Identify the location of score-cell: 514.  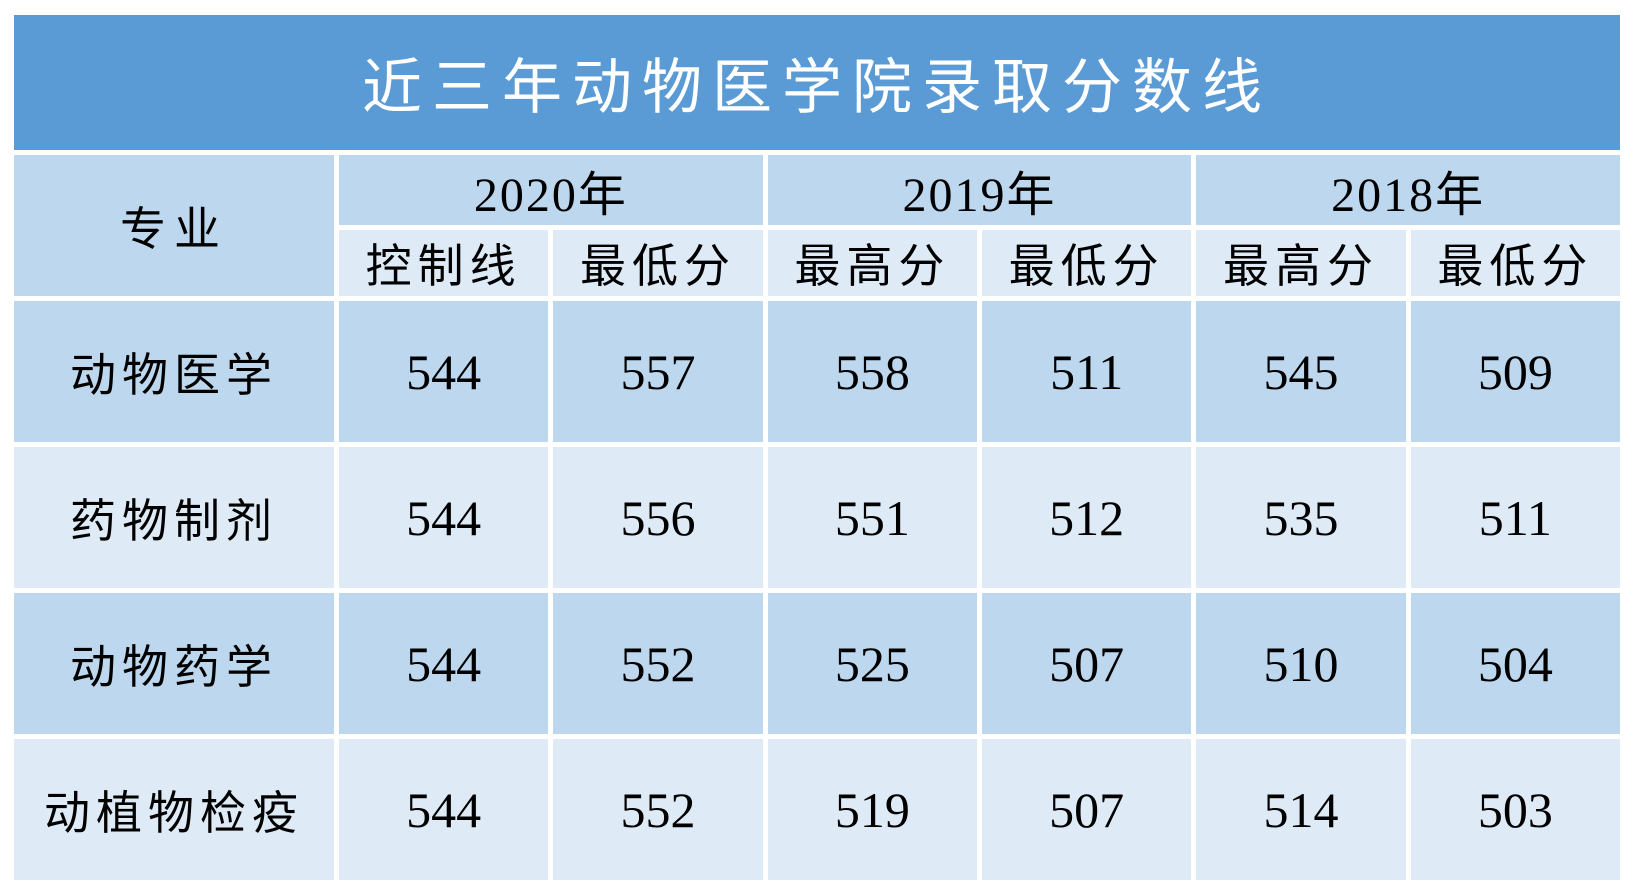
(1301, 809).